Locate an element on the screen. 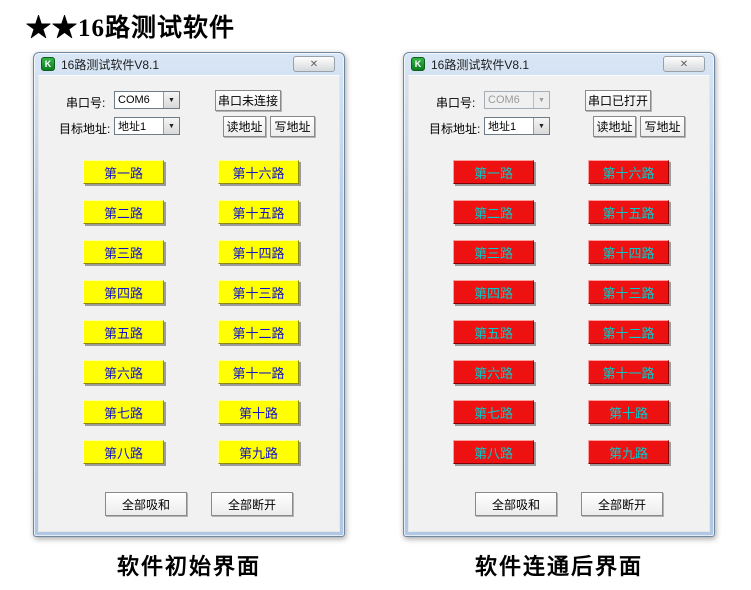  page-title: ★★16路测试软件 is located at coordinates (131, 28).